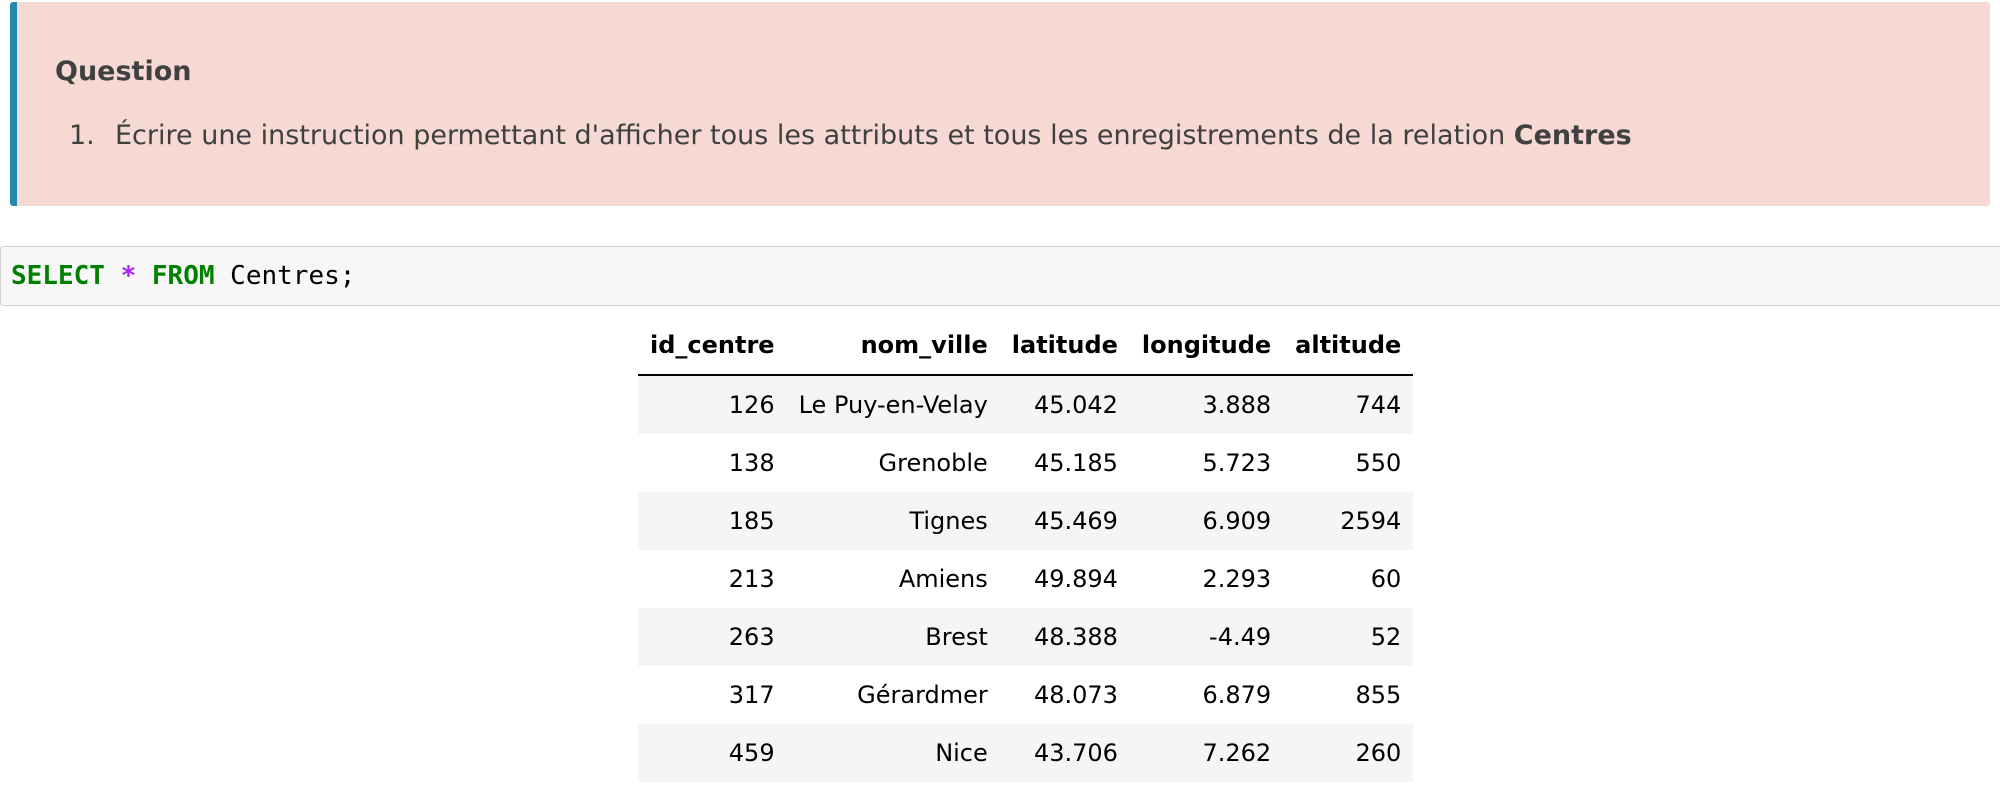  I want to click on cell-altitude: 260, so click(1348, 753).